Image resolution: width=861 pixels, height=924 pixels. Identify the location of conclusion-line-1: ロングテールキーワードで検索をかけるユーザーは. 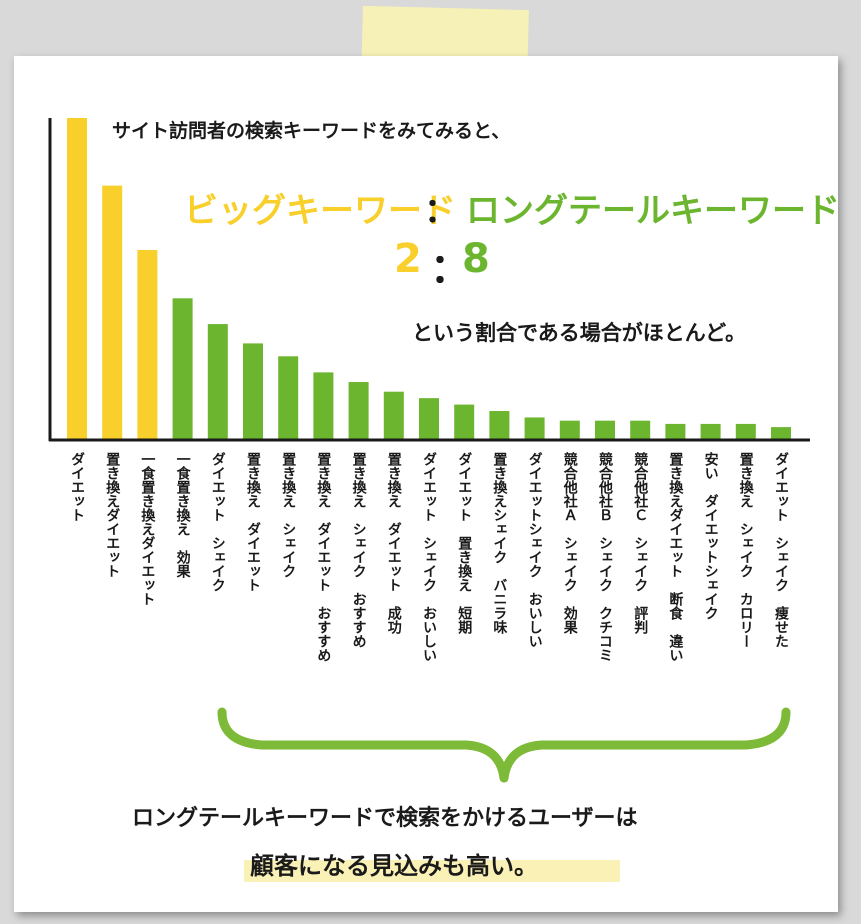
(385, 818).